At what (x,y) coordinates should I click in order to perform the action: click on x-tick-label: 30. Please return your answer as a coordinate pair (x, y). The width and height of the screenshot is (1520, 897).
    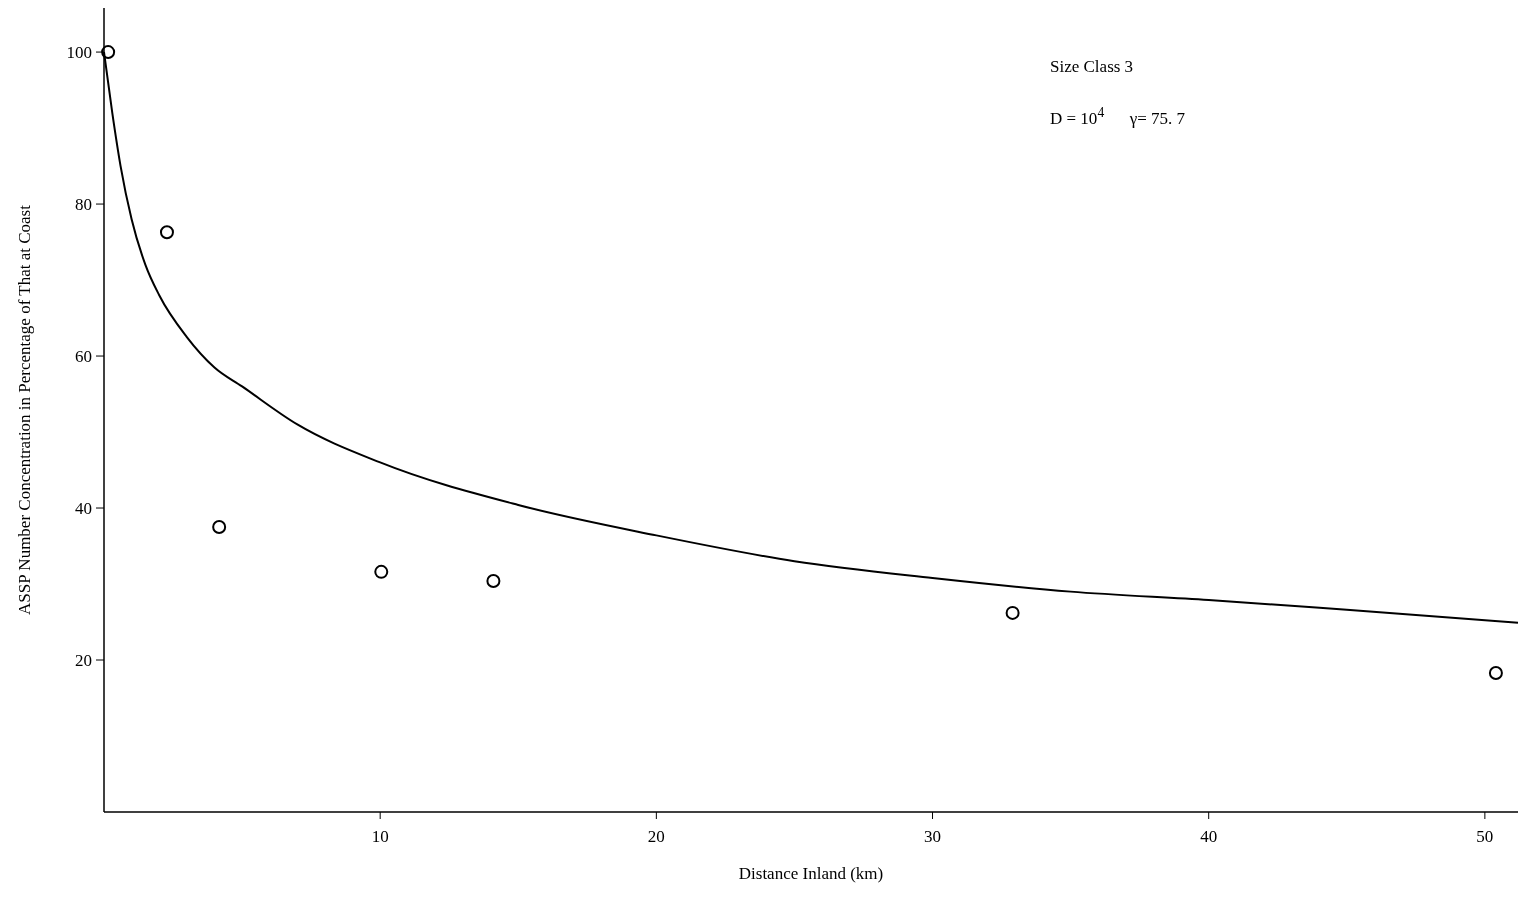
    Looking at the image, I should click on (933, 836).